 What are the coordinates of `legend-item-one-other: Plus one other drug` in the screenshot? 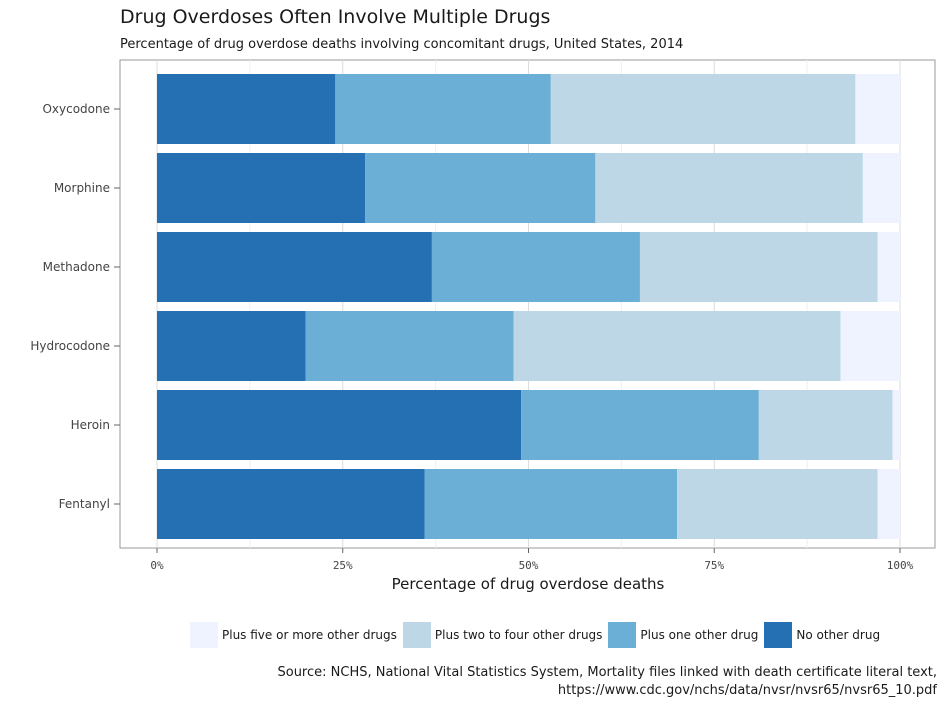 It's located at (683, 635).